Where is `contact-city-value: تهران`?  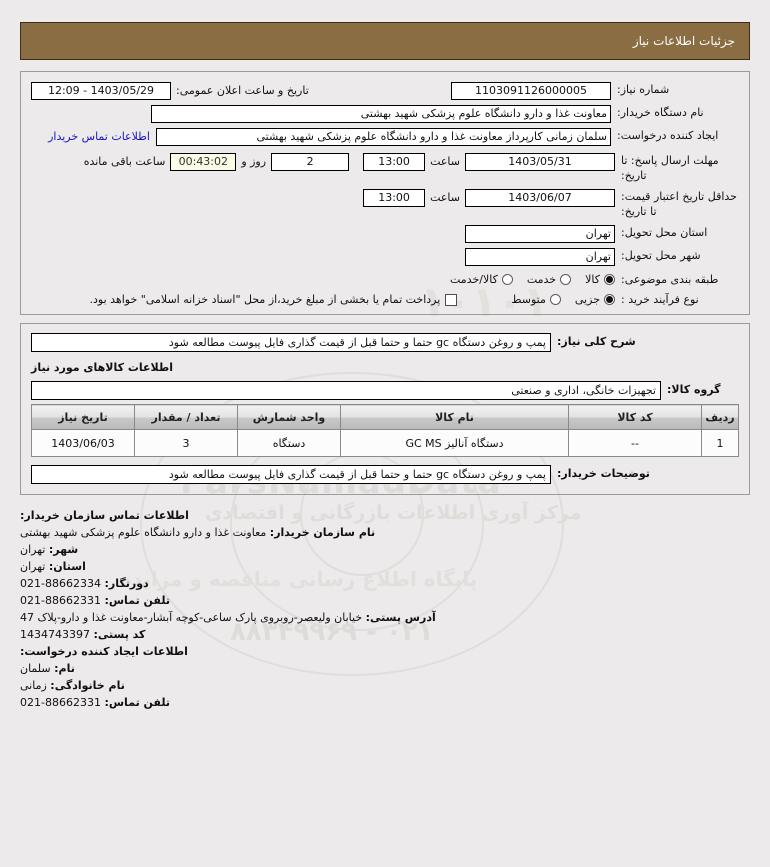
contact-city-value: تهران is located at coordinates (33, 549).